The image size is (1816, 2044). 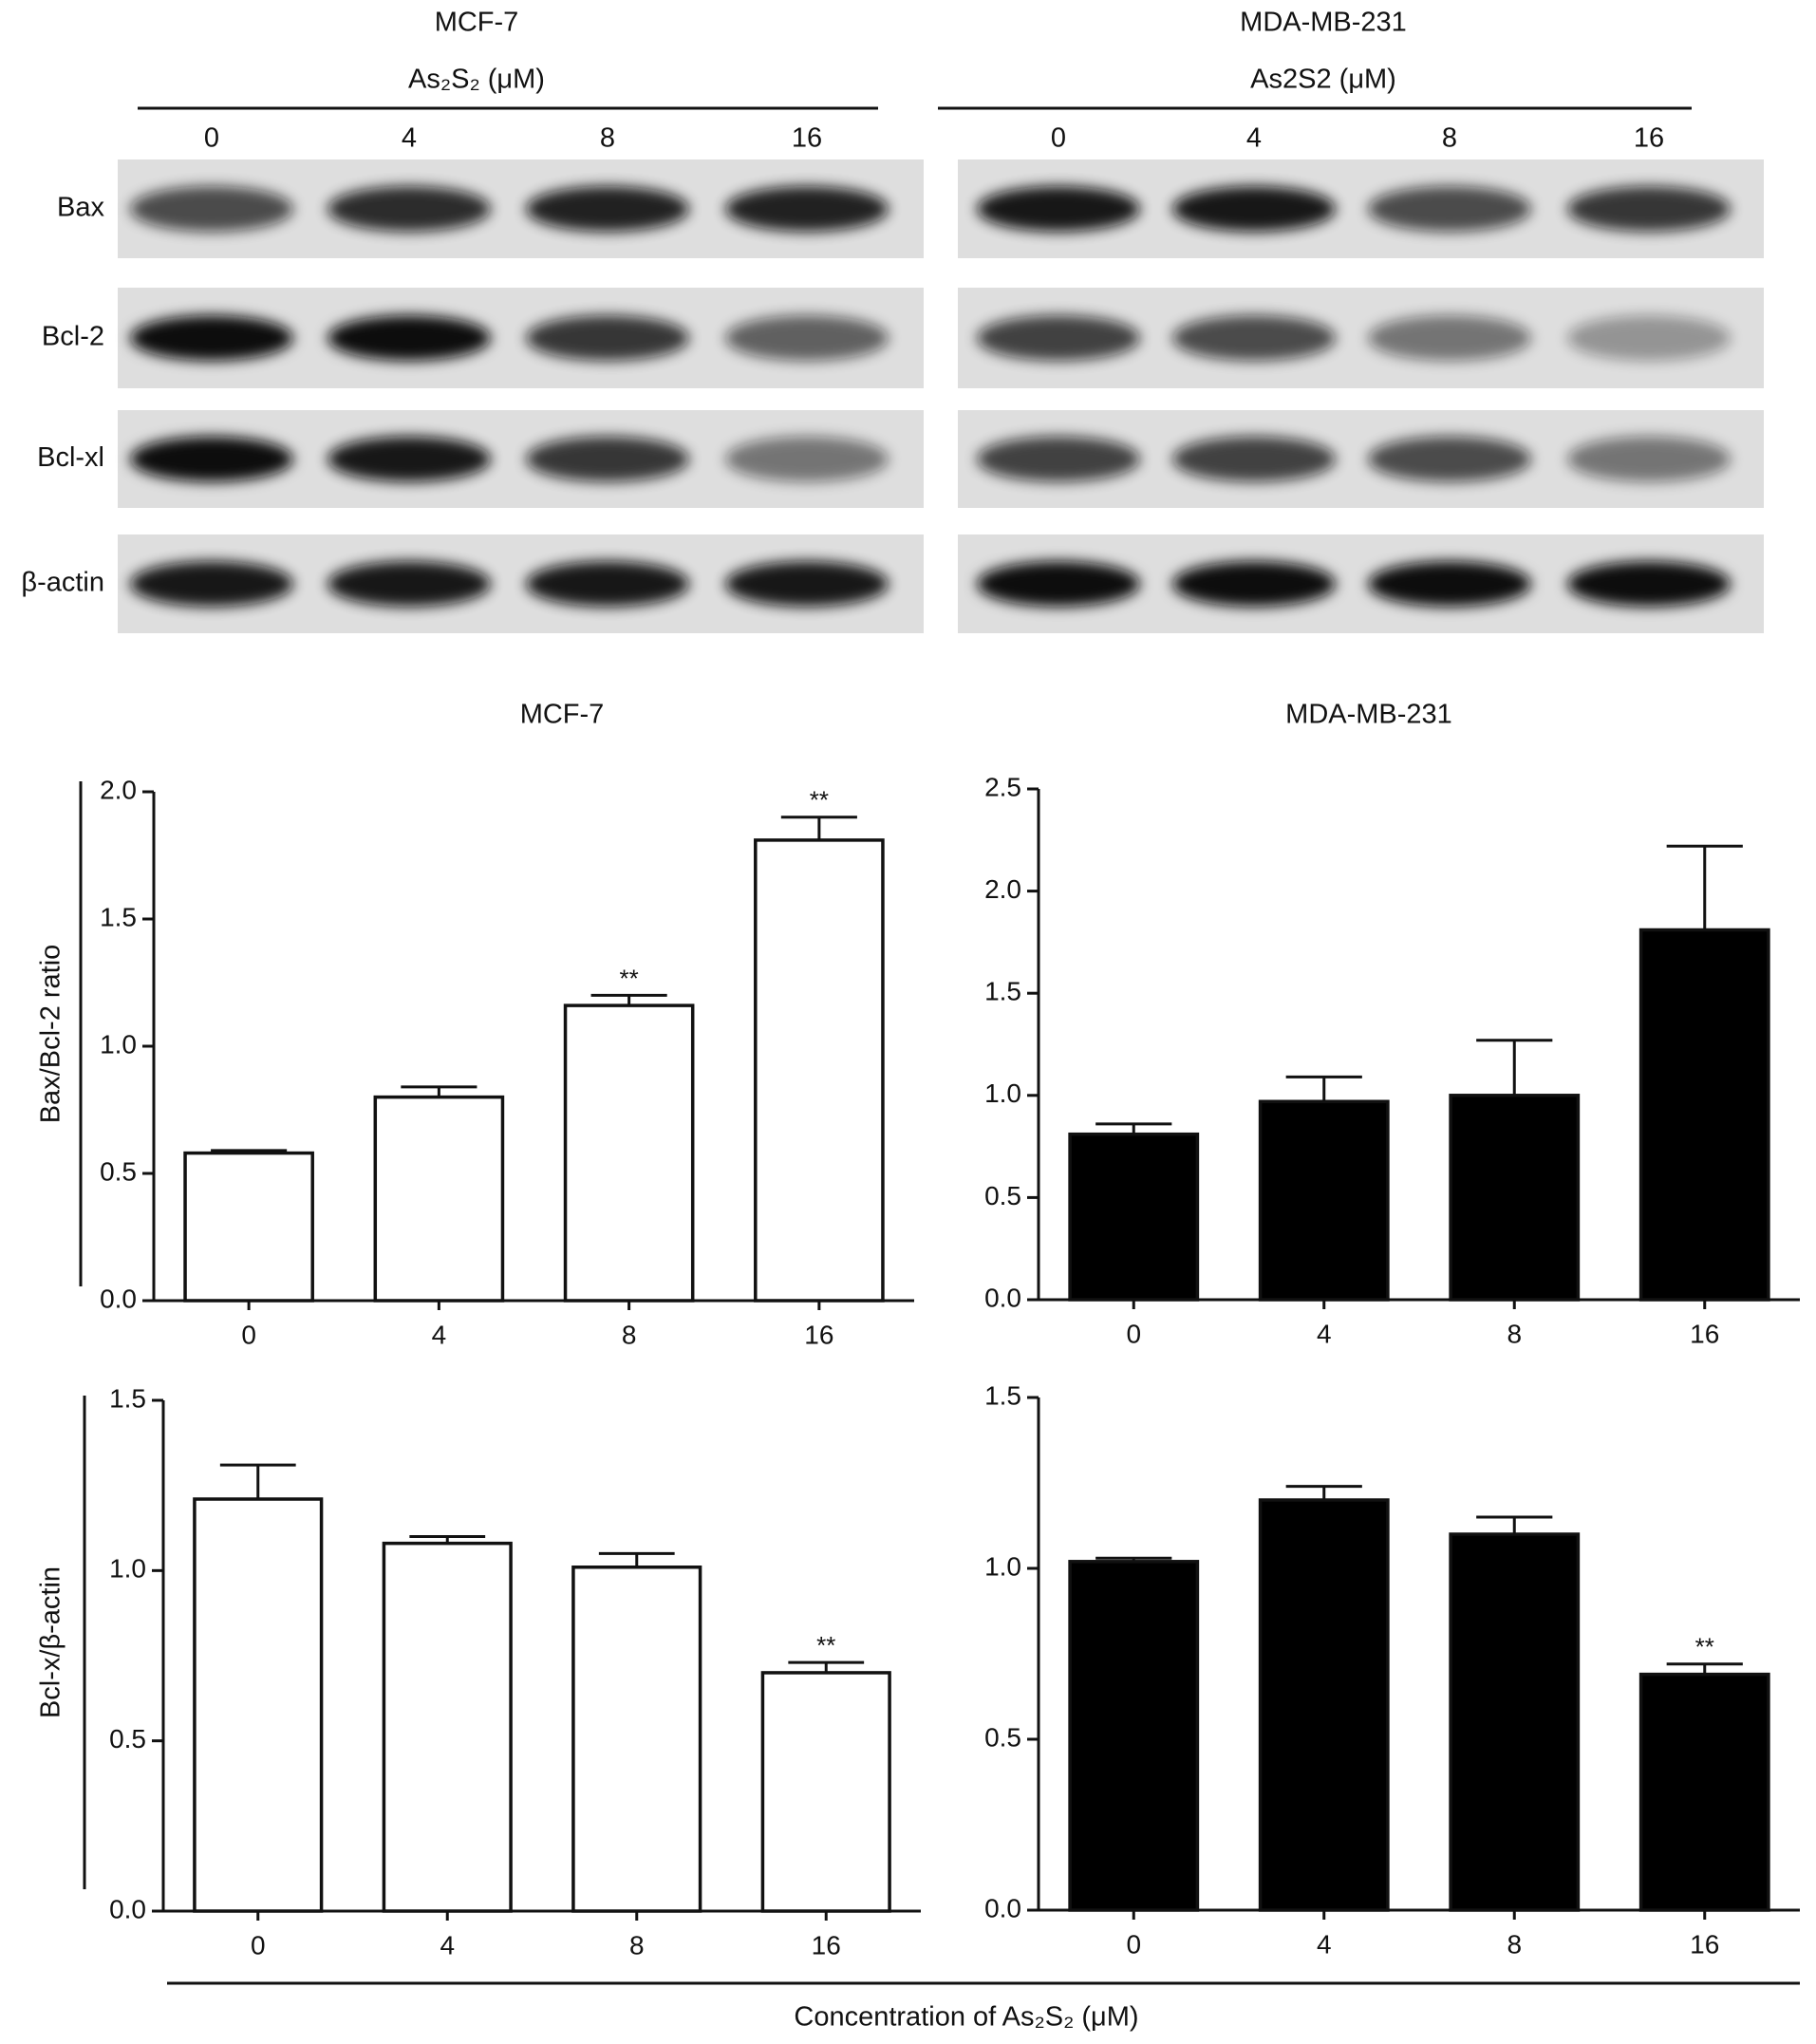 I want to click on lane-label: 0, so click(x=211, y=139).